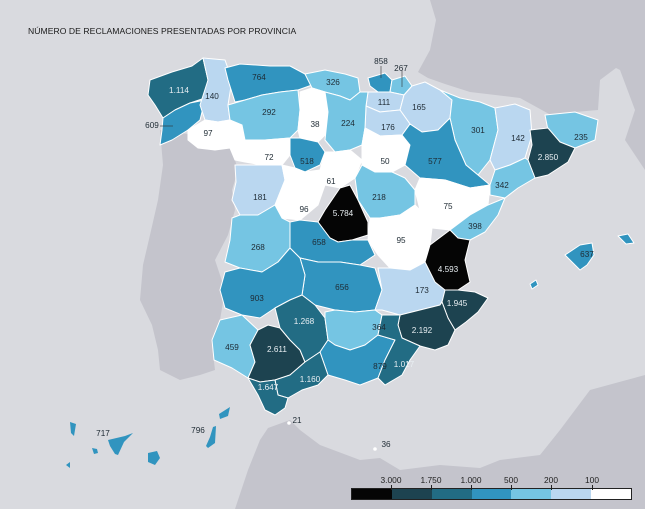 This screenshot has width=645, height=509. What do you see at coordinates (211, 437) in the screenshot?
I see `island-fuerteventura` at bounding box center [211, 437].